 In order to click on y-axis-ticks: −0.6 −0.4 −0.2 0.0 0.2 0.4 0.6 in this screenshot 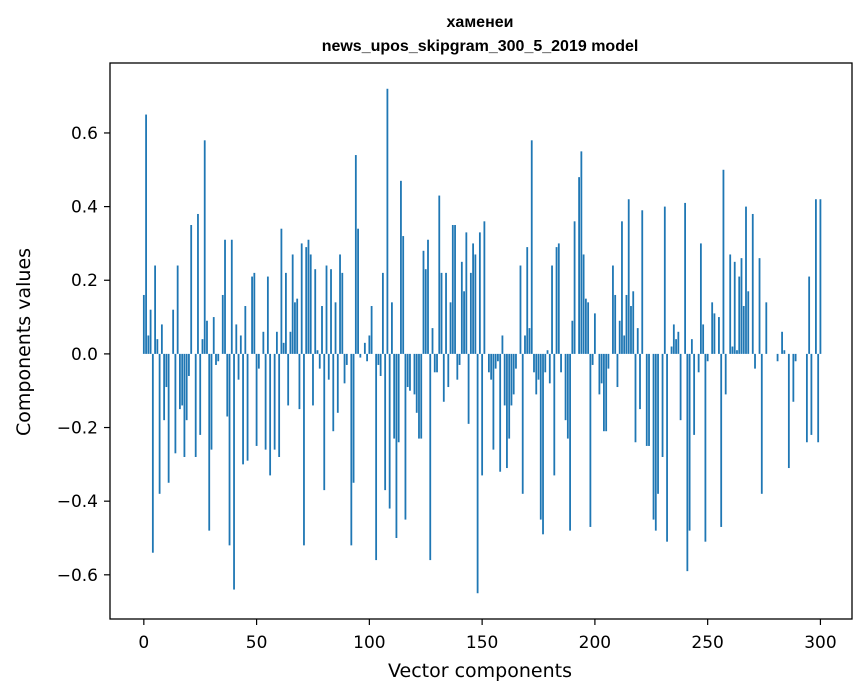, I will do `click(83, 355)`.